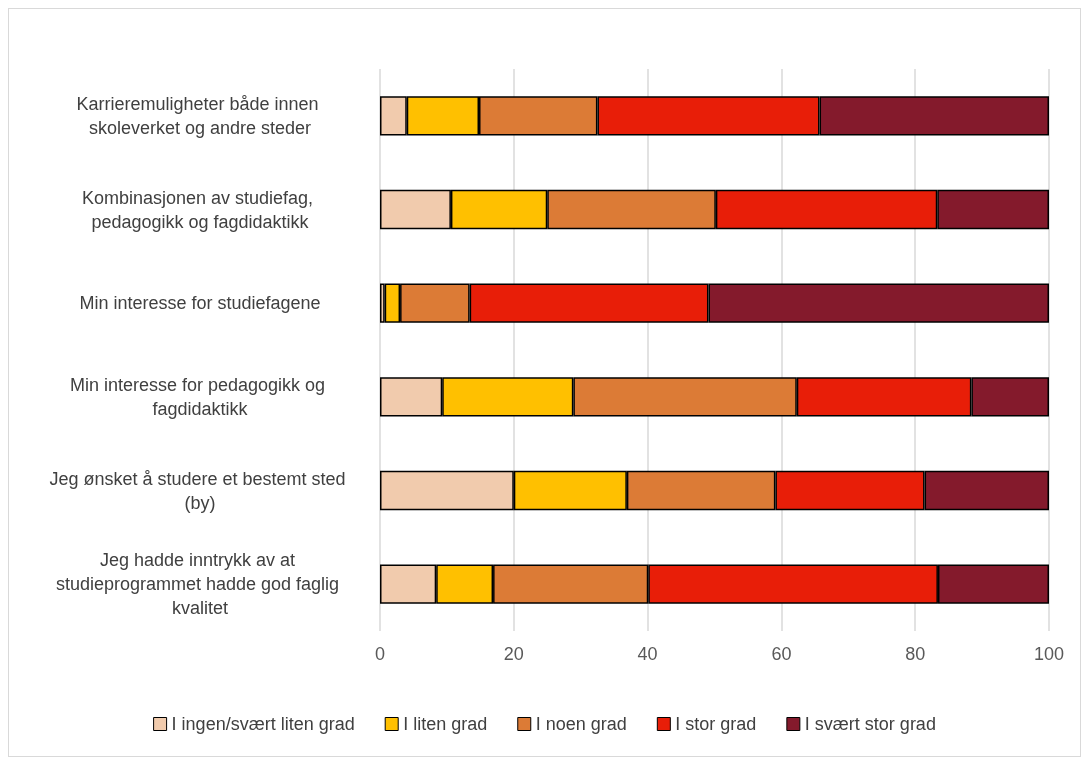 This screenshot has width=1089, height=765. Describe the element at coordinates (716, 724) in the screenshot. I see `legend-label: I stor grad` at that location.